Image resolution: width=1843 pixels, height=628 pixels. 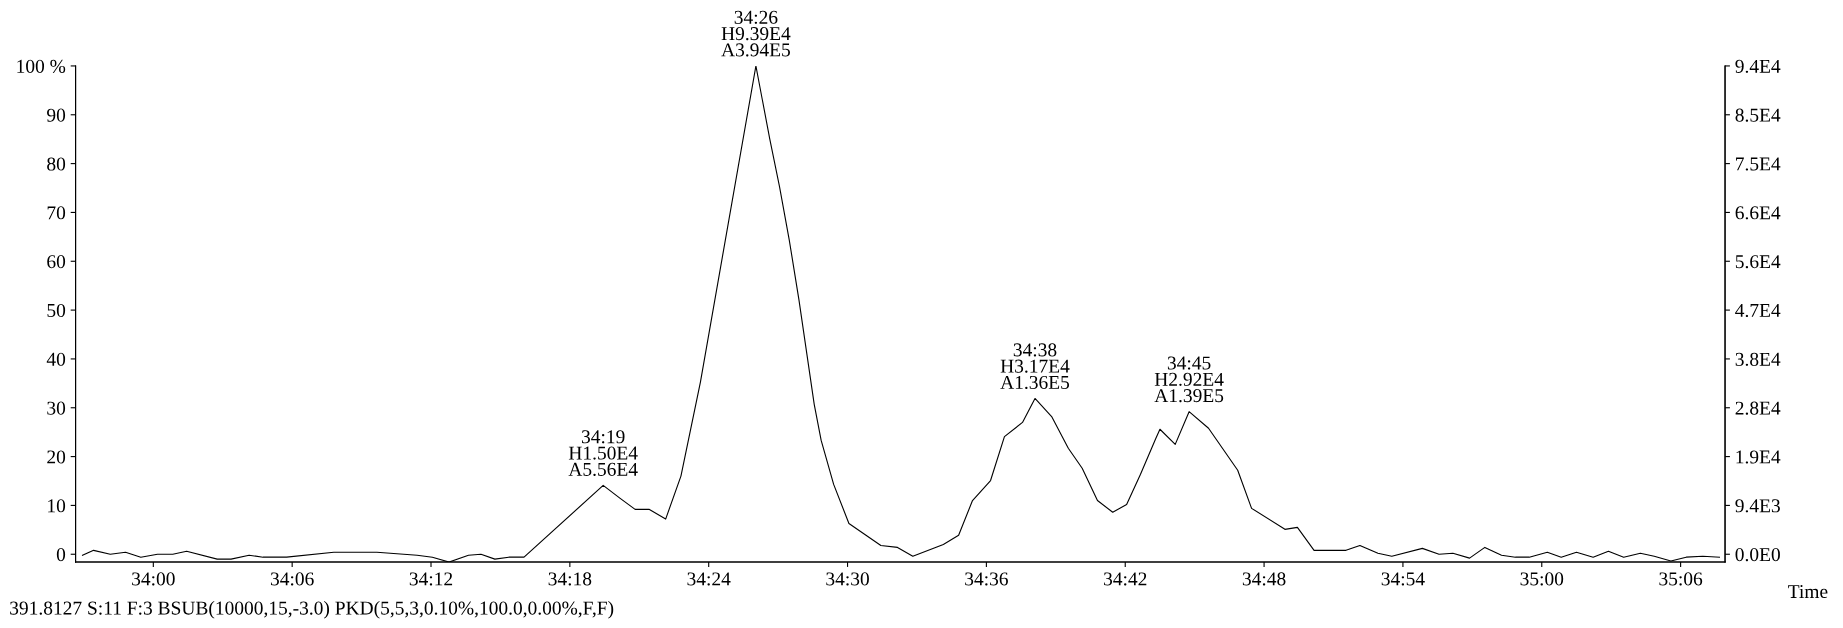 What do you see at coordinates (56, 115) in the screenshot?
I see `y-tick-label: 90` at bounding box center [56, 115].